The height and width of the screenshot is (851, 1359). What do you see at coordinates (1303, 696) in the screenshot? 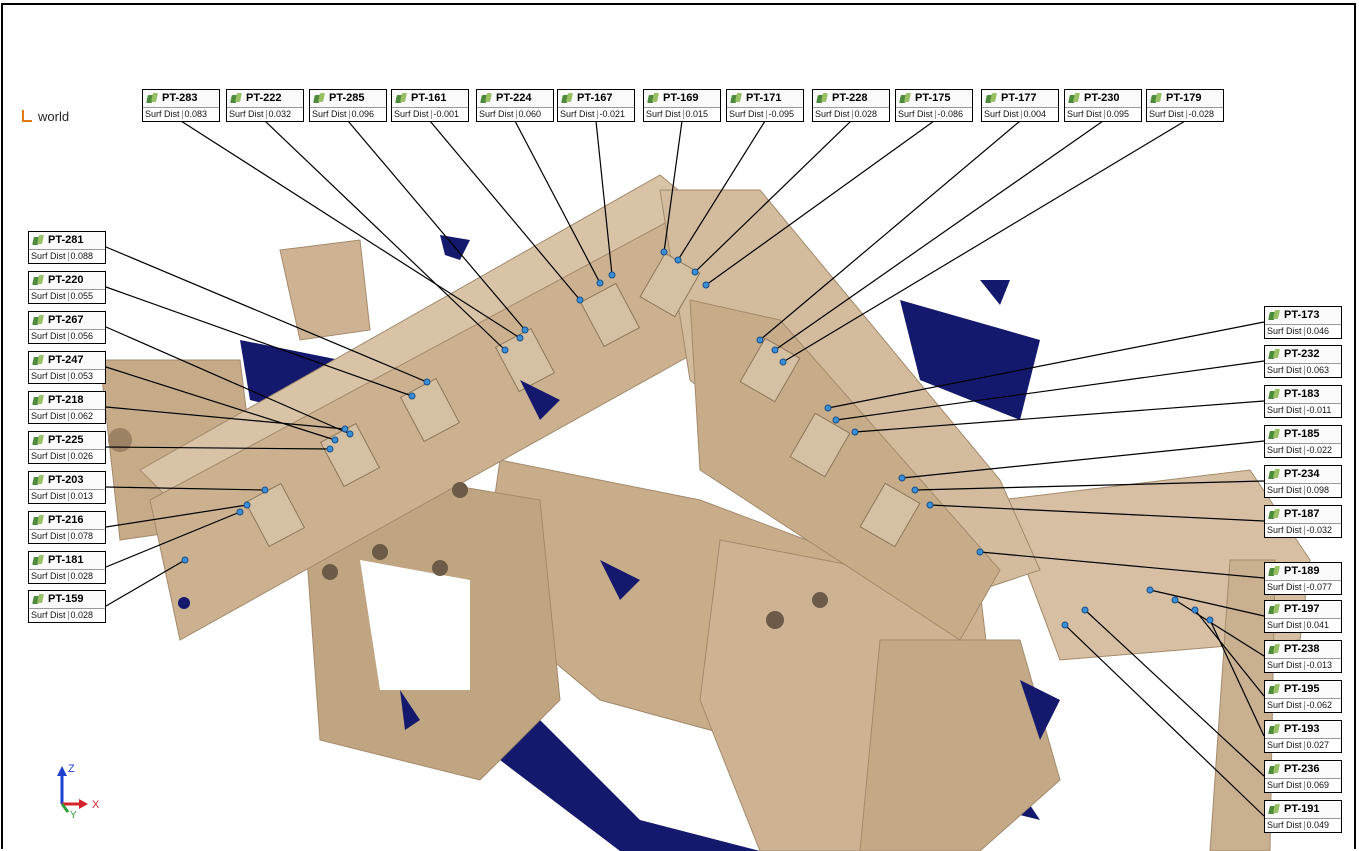
I see `measurement-tag-pt-195: PT-195 Surf Dist -0.062` at bounding box center [1303, 696].